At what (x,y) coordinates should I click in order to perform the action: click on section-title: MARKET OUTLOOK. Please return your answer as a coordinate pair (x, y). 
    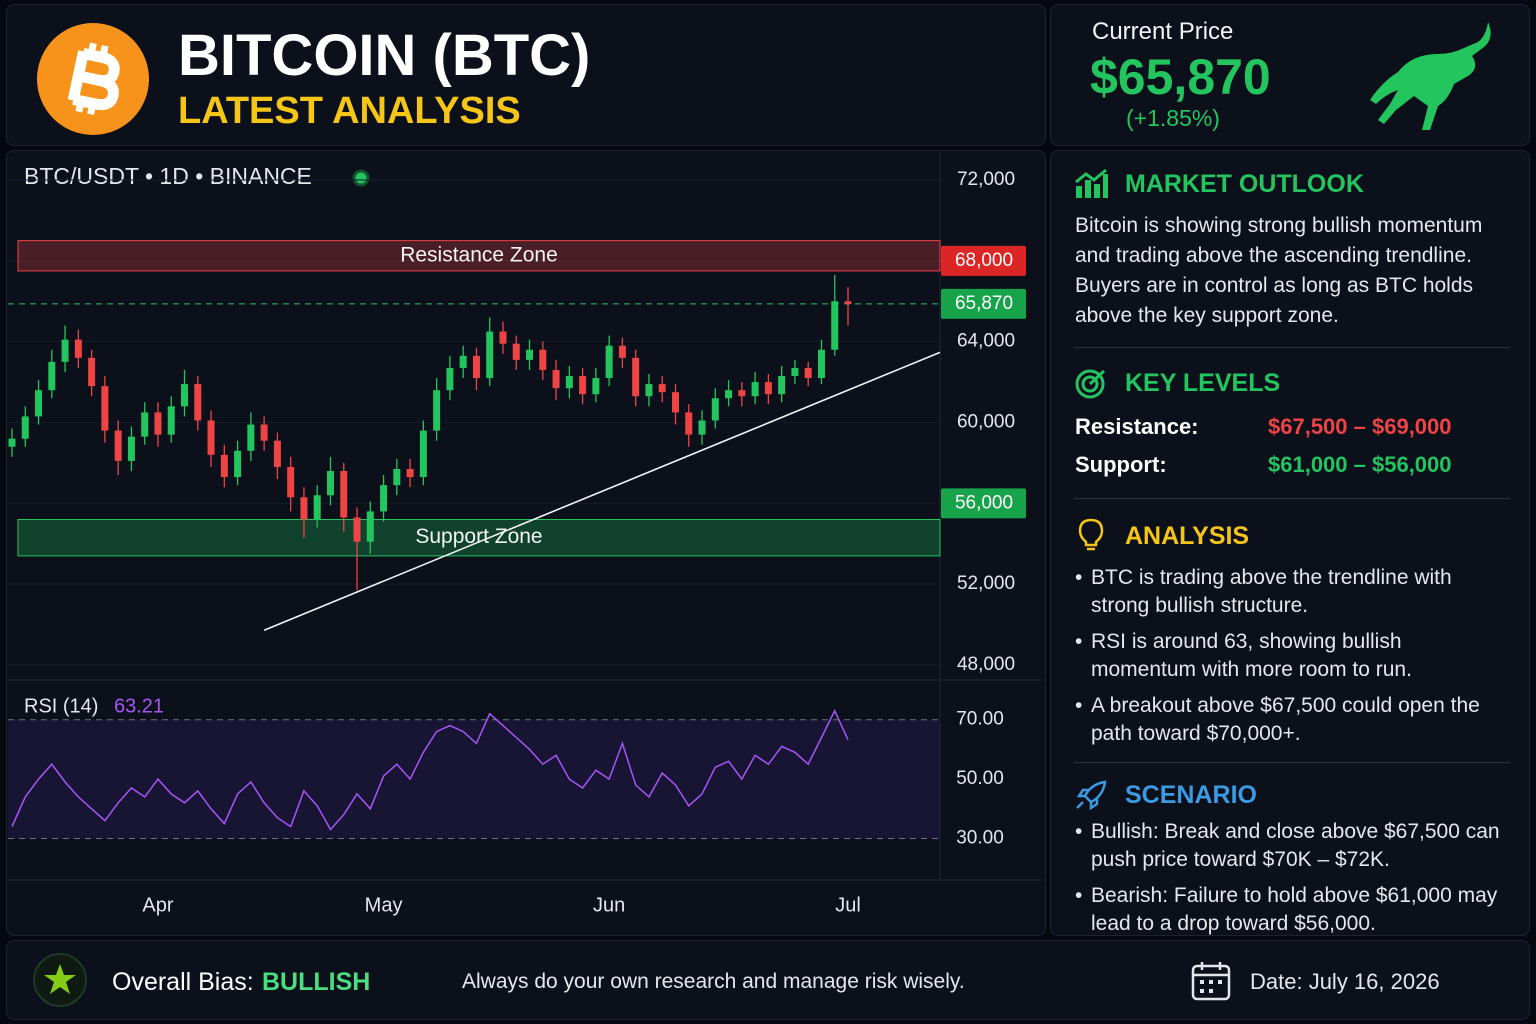
    Looking at the image, I should click on (1244, 184).